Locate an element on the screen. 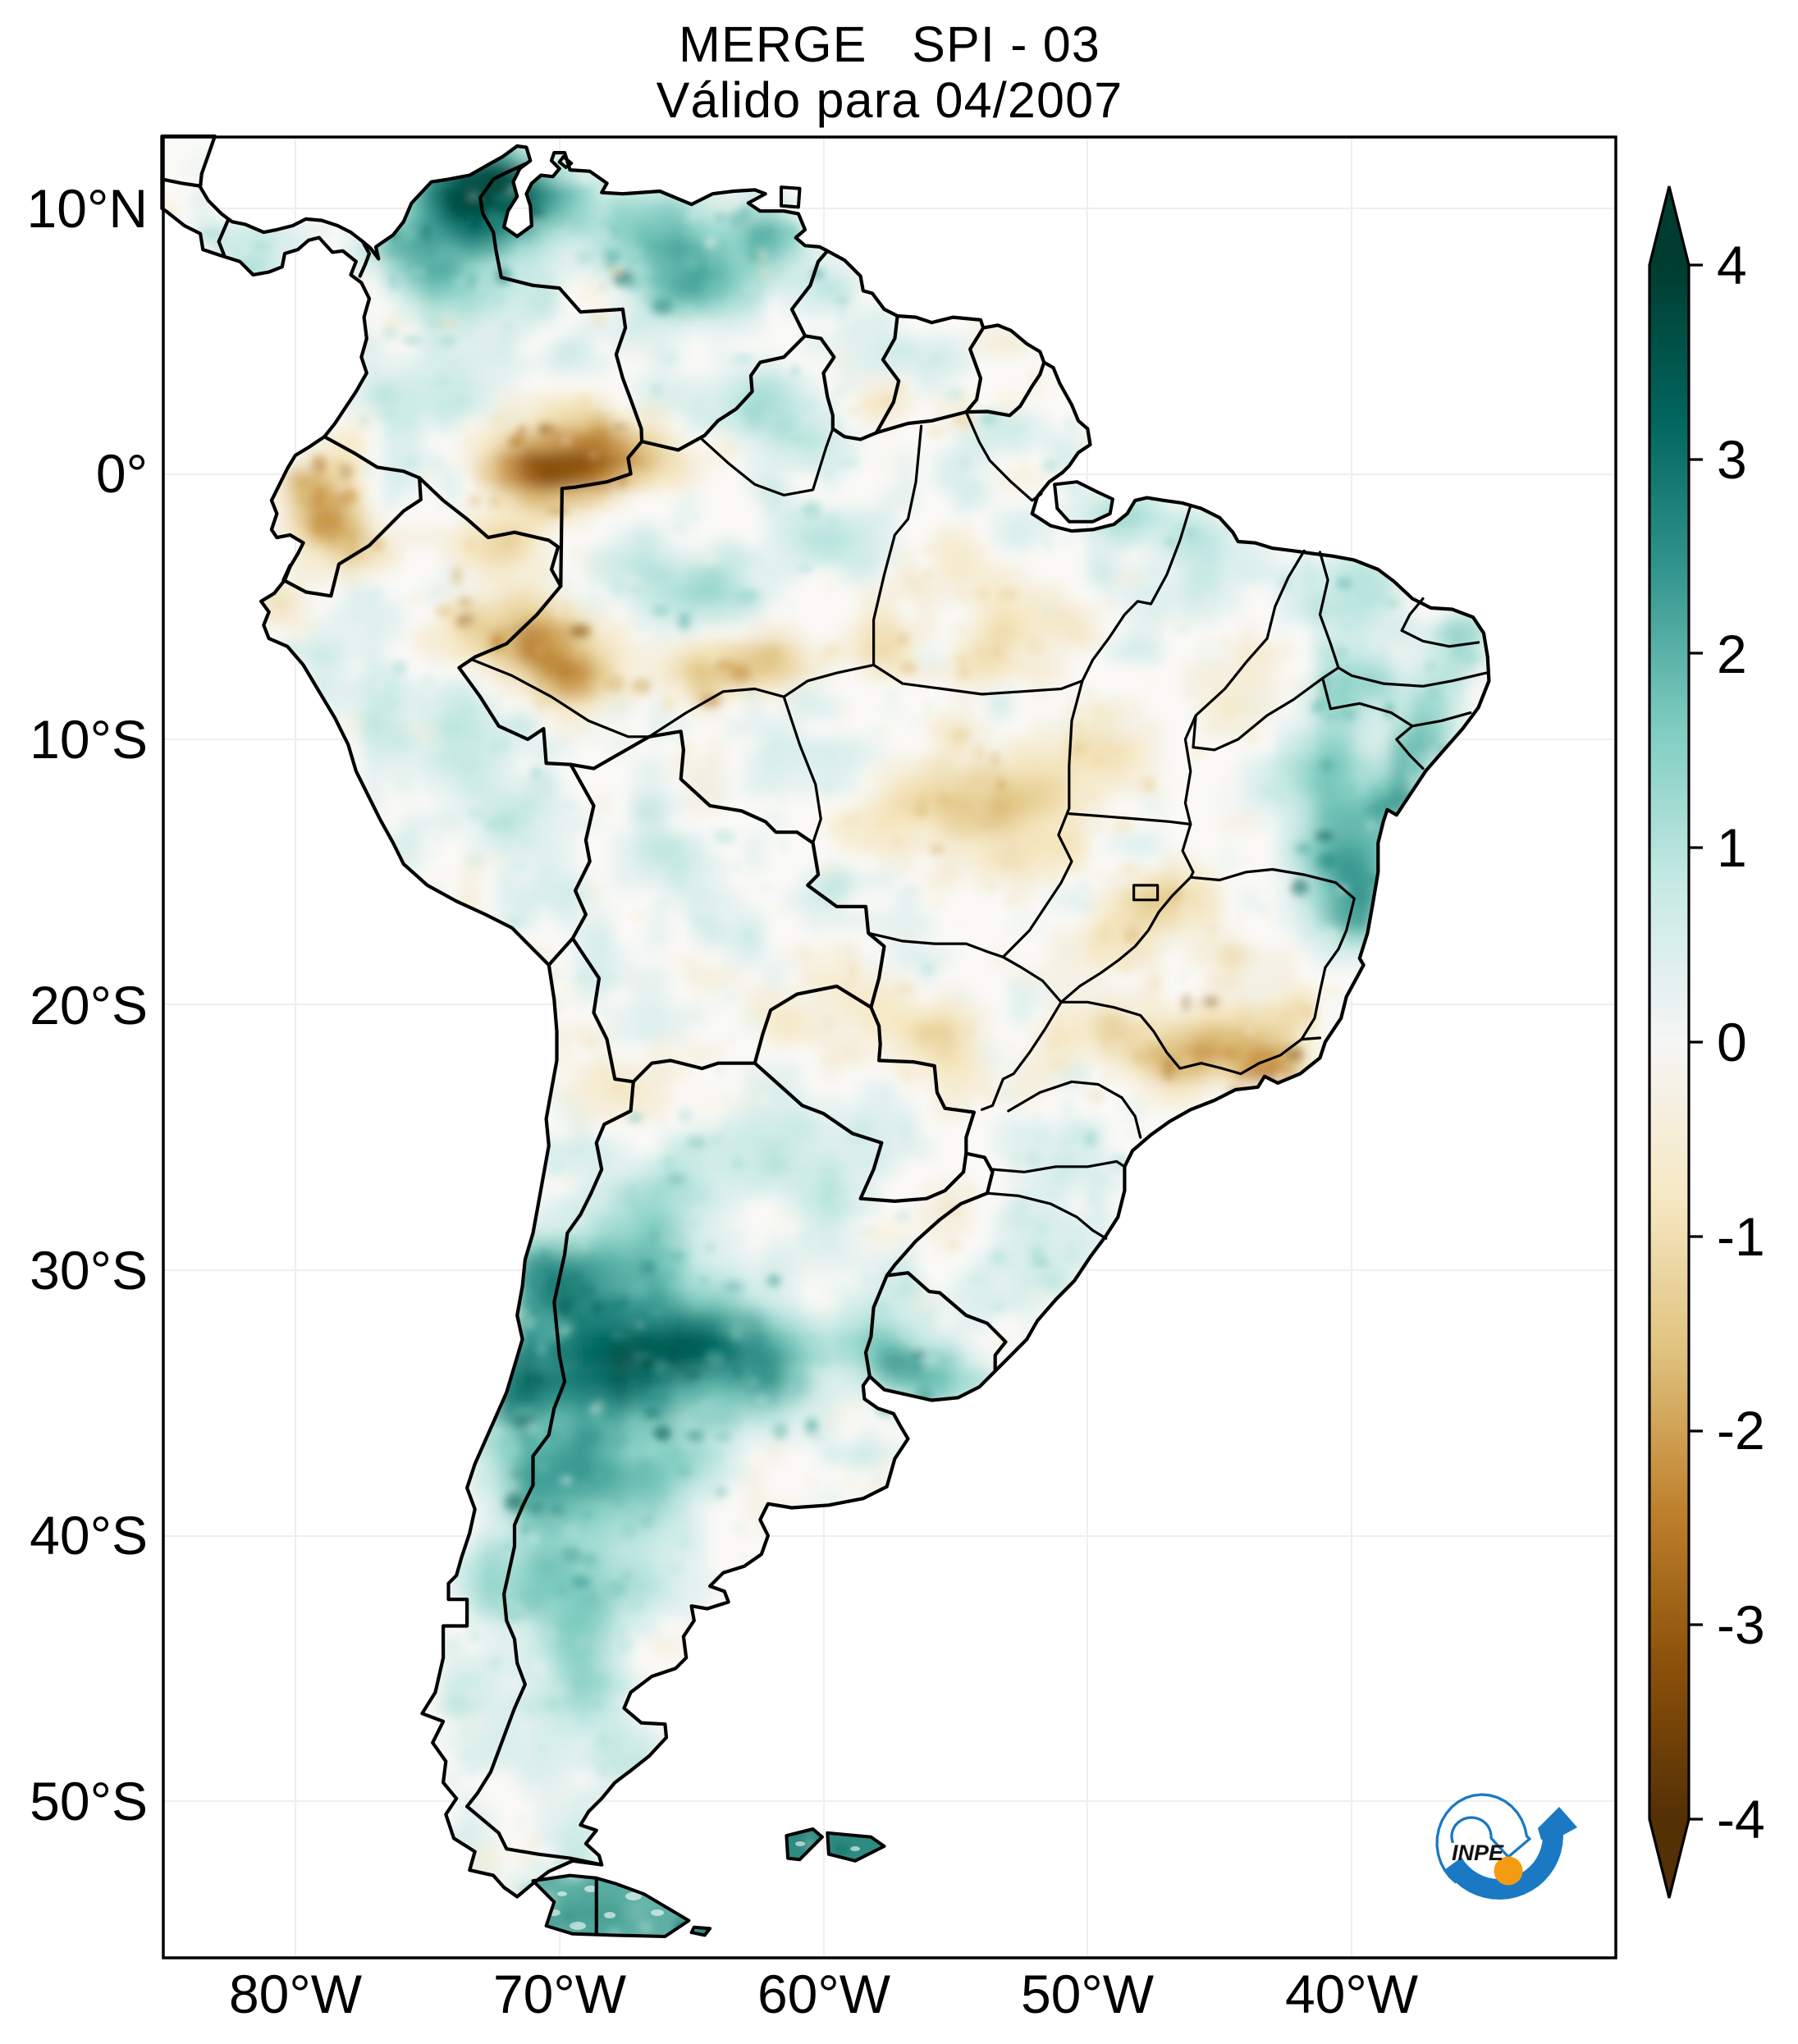  svg-text: -1 is located at coordinates (1741, 1236).